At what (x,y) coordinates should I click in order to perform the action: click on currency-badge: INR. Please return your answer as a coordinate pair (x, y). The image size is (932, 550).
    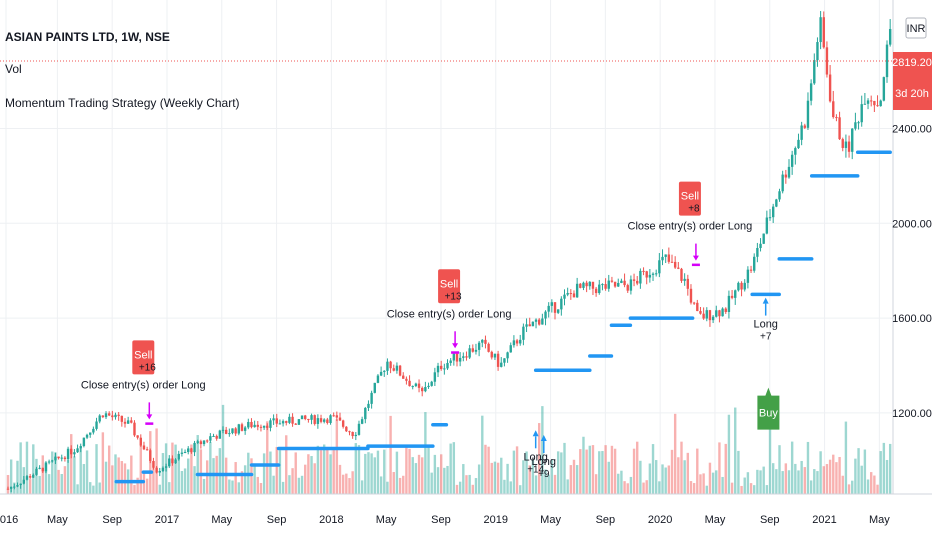
    Looking at the image, I should click on (916, 28).